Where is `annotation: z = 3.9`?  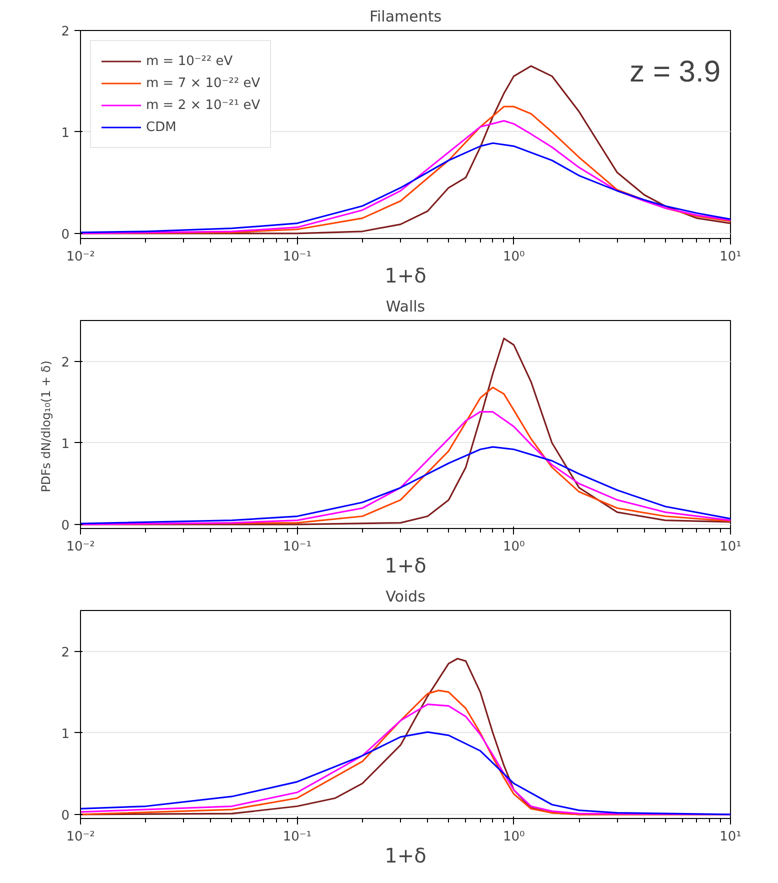 annotation: z = 3.9 is located at coordinates (675, 72).